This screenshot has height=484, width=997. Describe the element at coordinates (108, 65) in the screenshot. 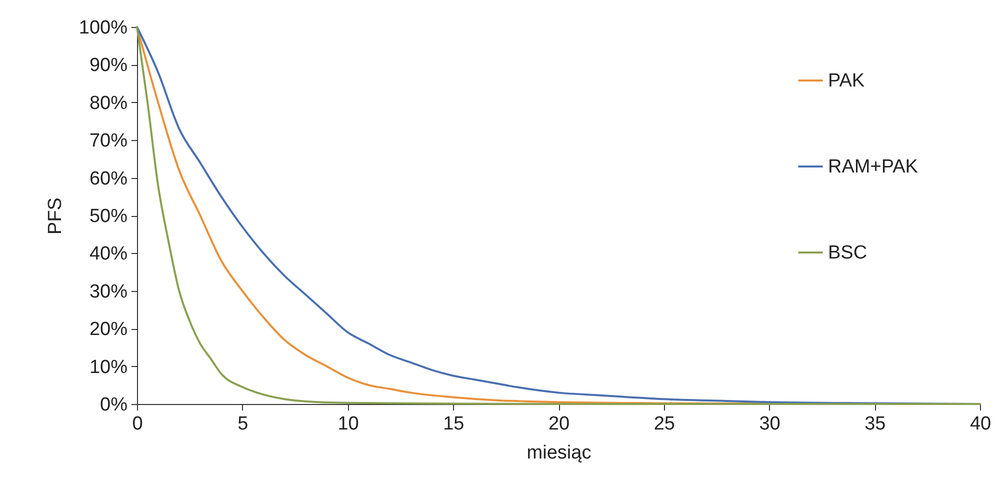

I see `y-tick-label: 90%` at that location.